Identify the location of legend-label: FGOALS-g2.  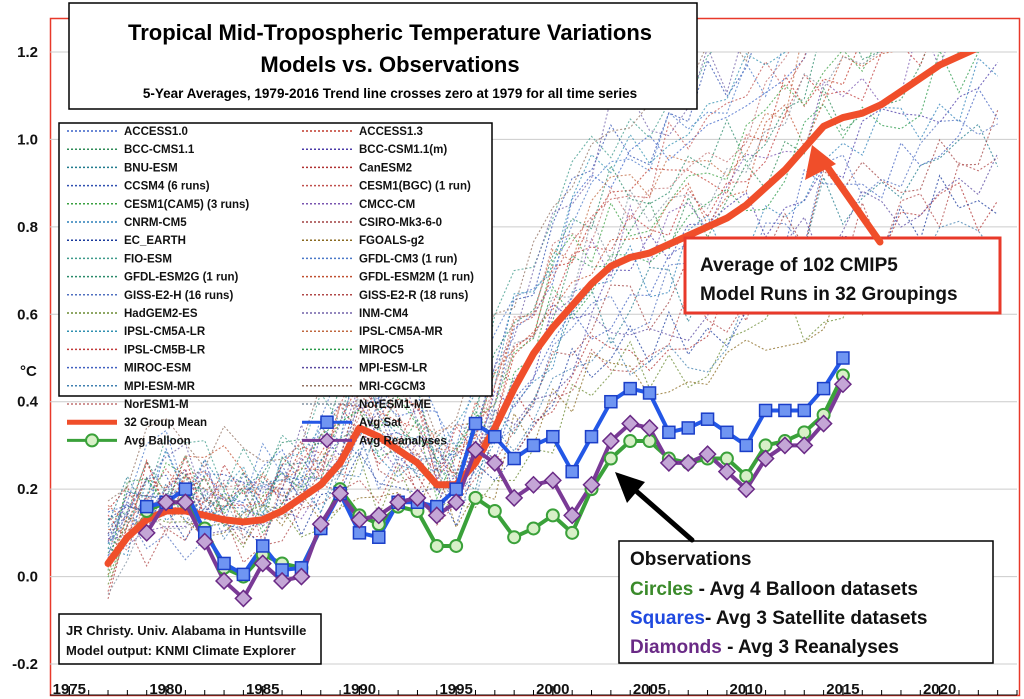
(391, 241).